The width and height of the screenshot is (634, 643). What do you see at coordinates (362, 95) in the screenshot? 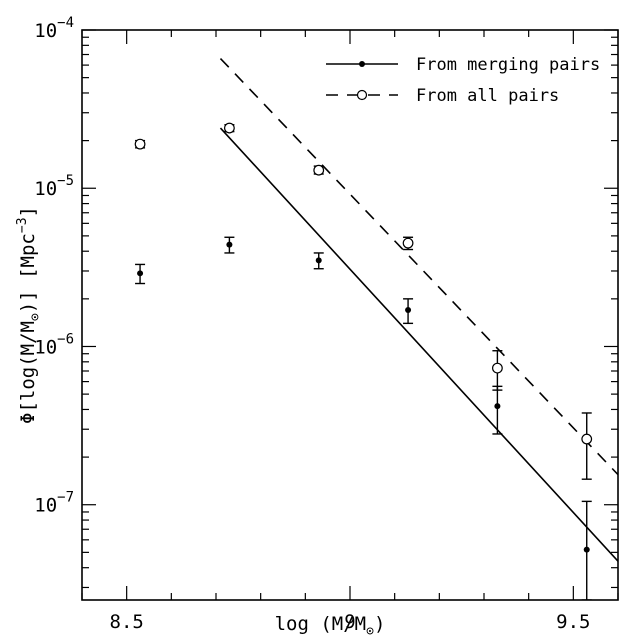
I see `legend-marker-all` at bounding box center [362, 95].